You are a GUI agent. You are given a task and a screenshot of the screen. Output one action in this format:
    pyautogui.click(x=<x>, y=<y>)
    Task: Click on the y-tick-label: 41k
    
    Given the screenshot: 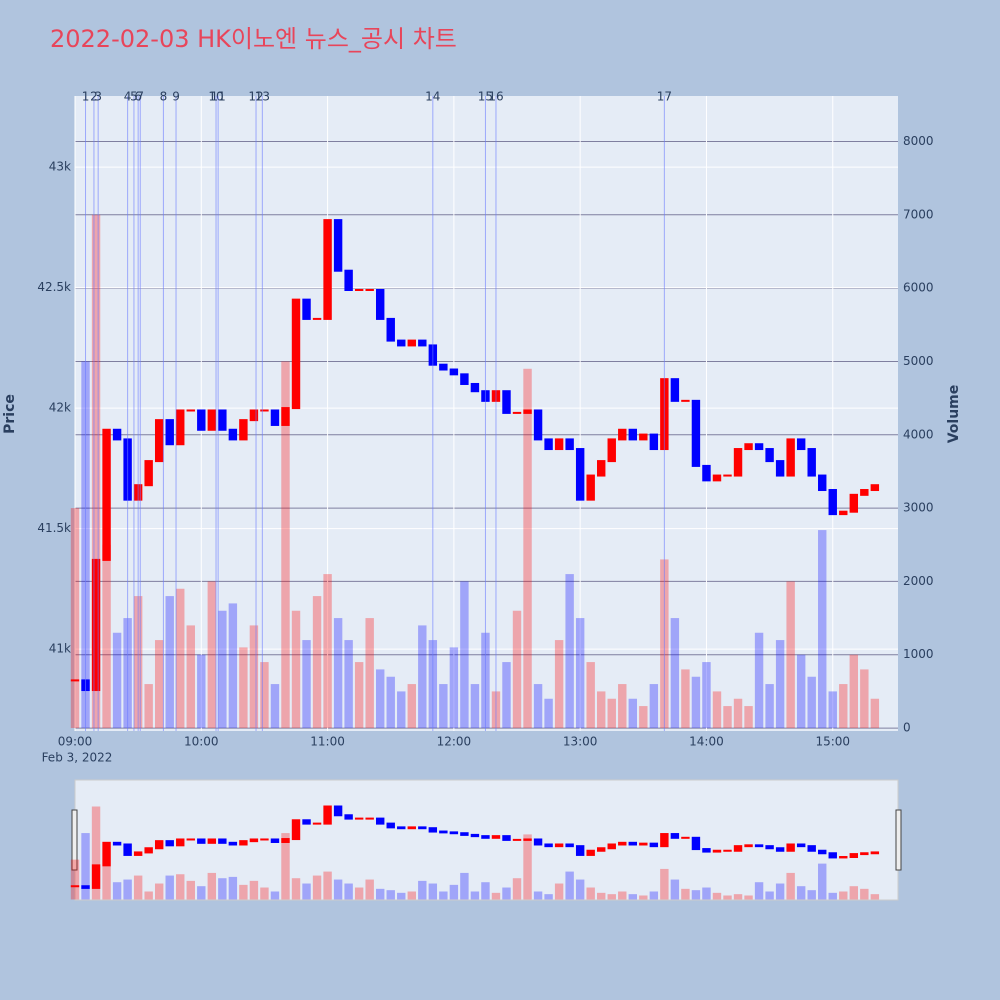 What is the action you would take?
    pyautogui.click(x=60, y=649)
    